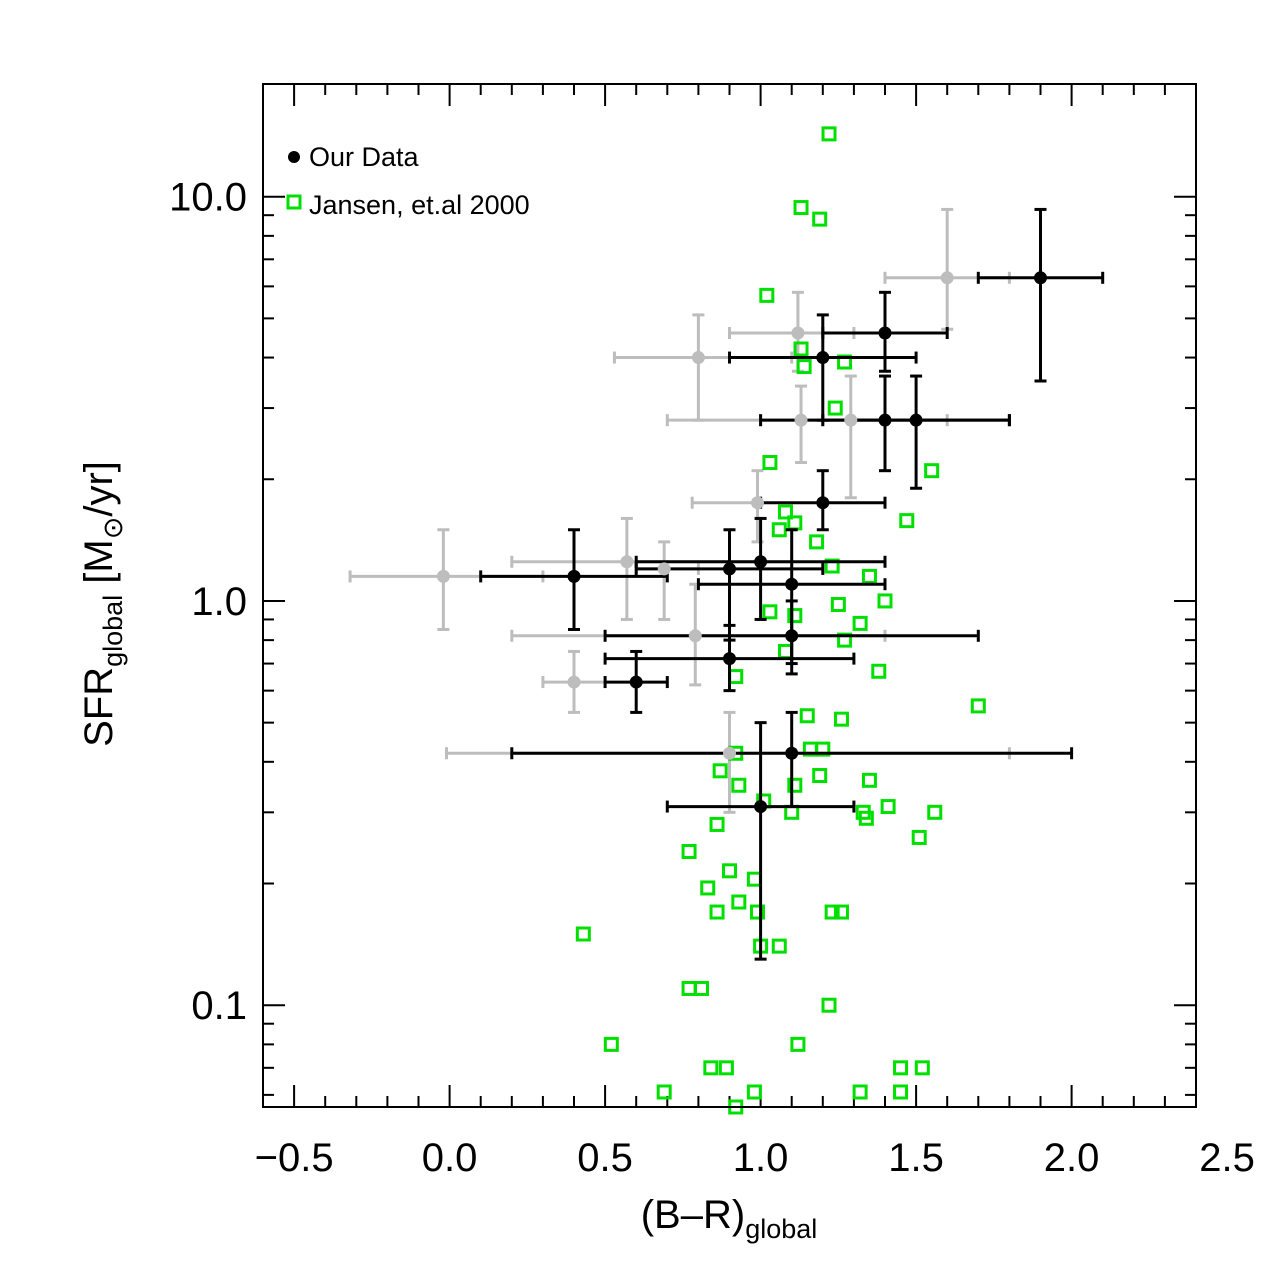  Describe the element at coordinates (99, 489) in the screenshot. I see `y-axis-label-units-end: /yr]` at that location.